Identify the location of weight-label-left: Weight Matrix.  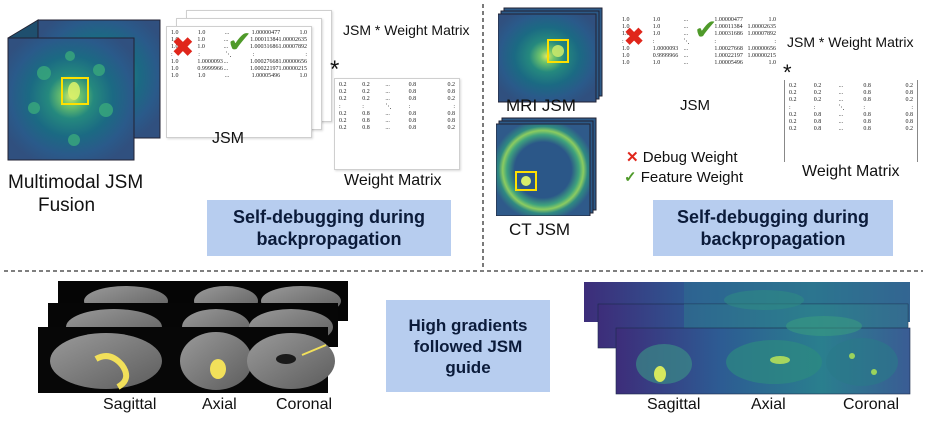
(393, 180).